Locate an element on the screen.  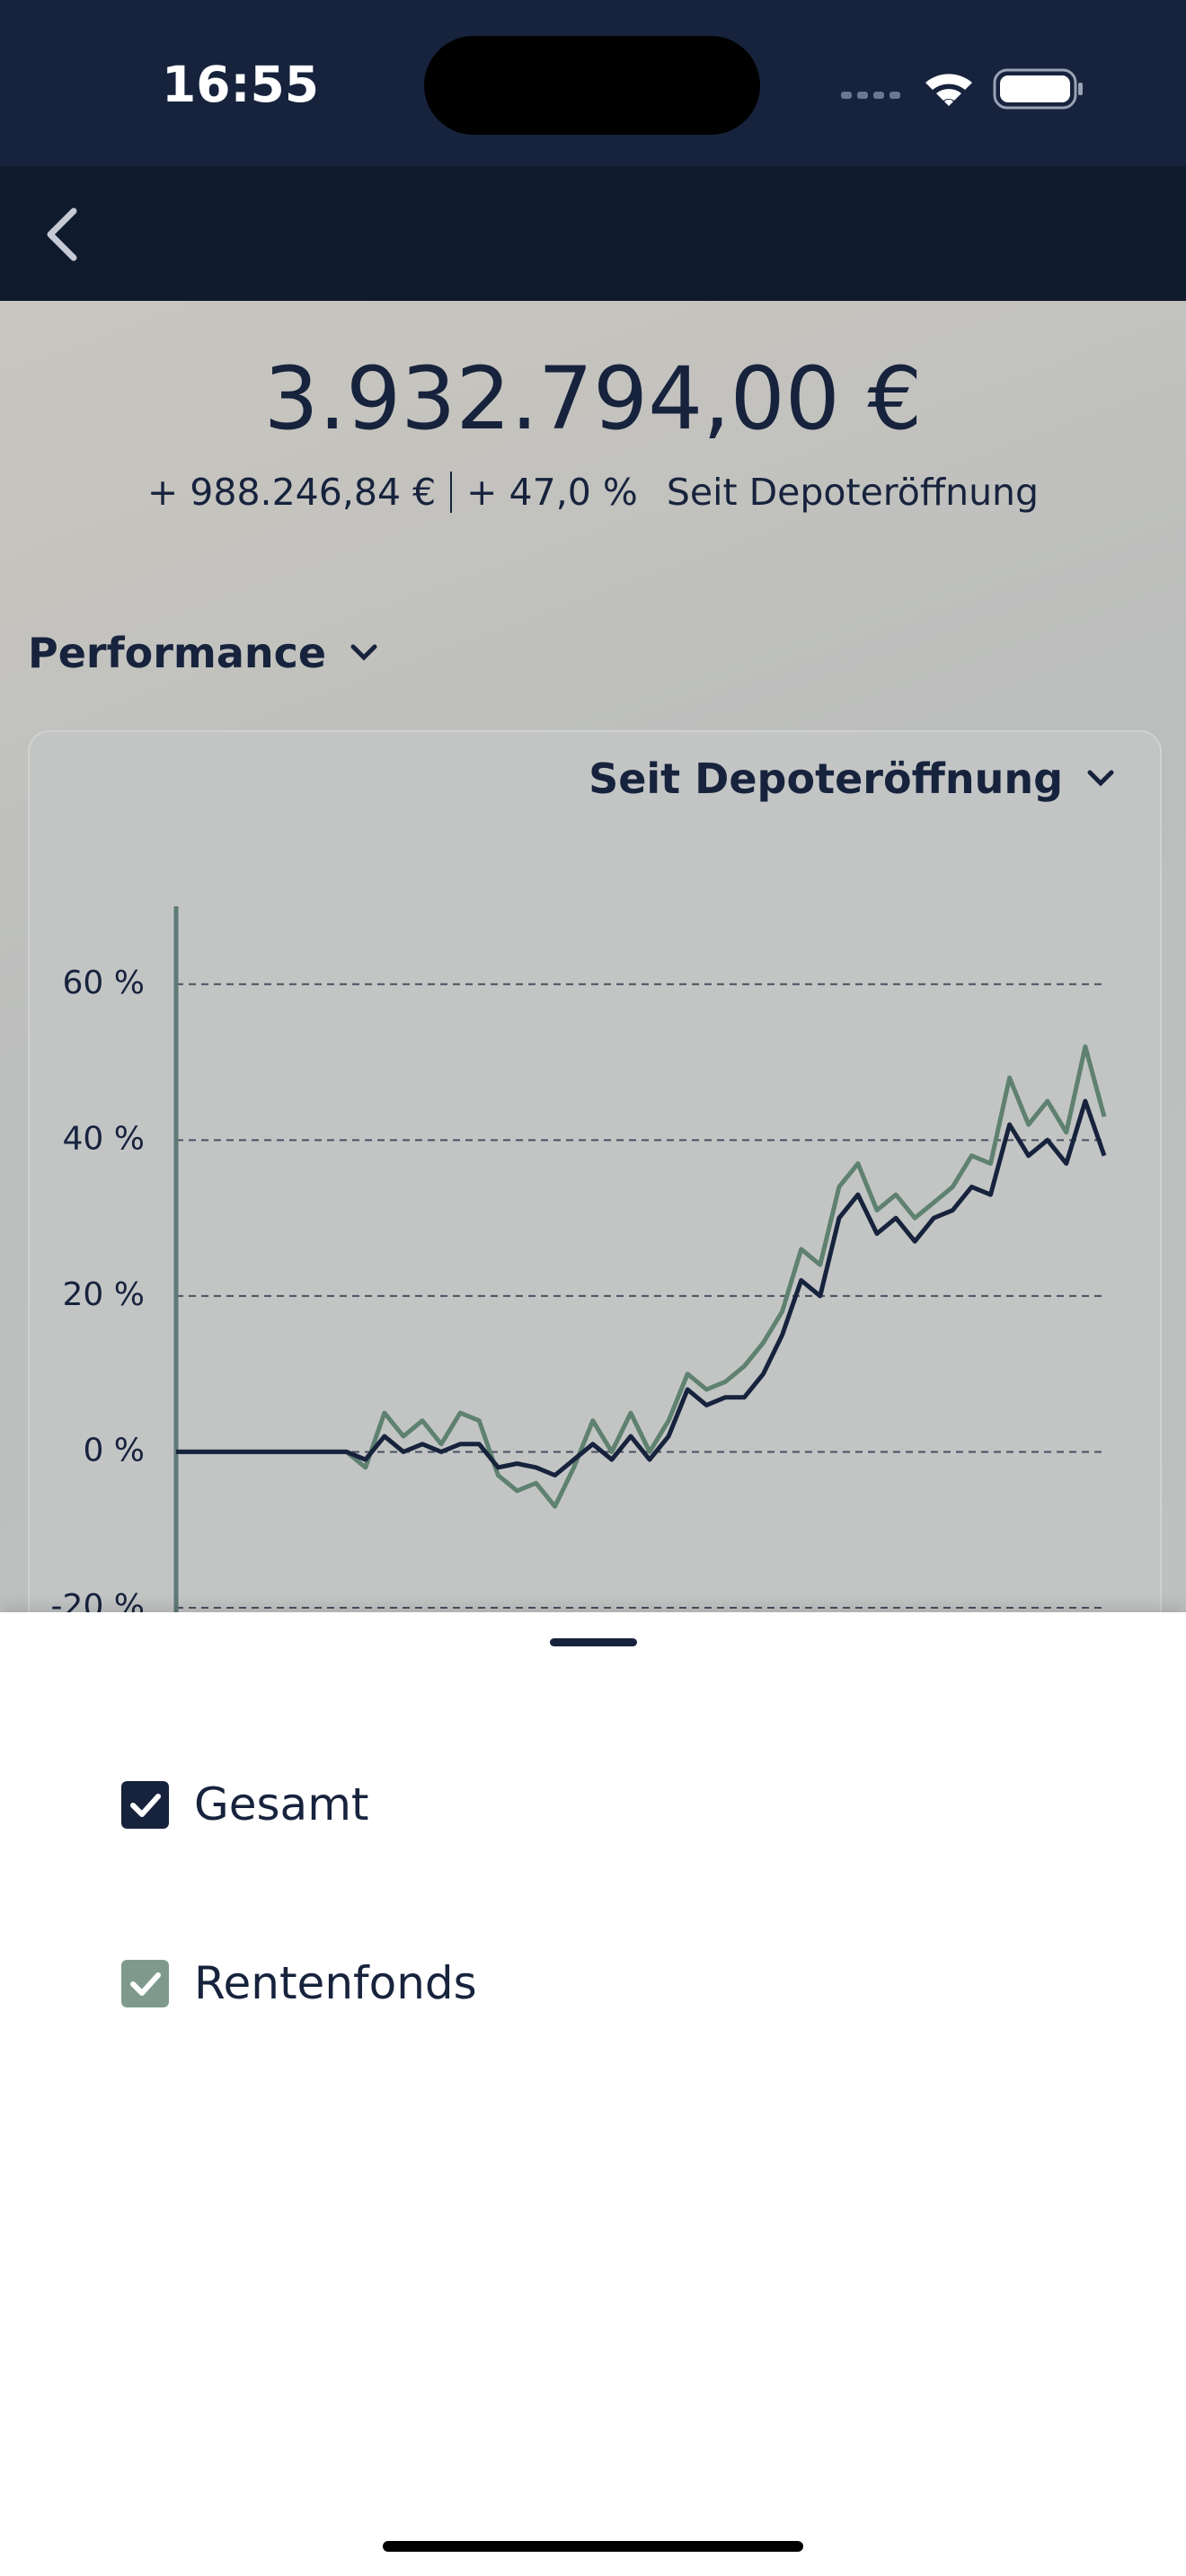
y-tick-label: -20 % is located at coordinates (98, 1600).